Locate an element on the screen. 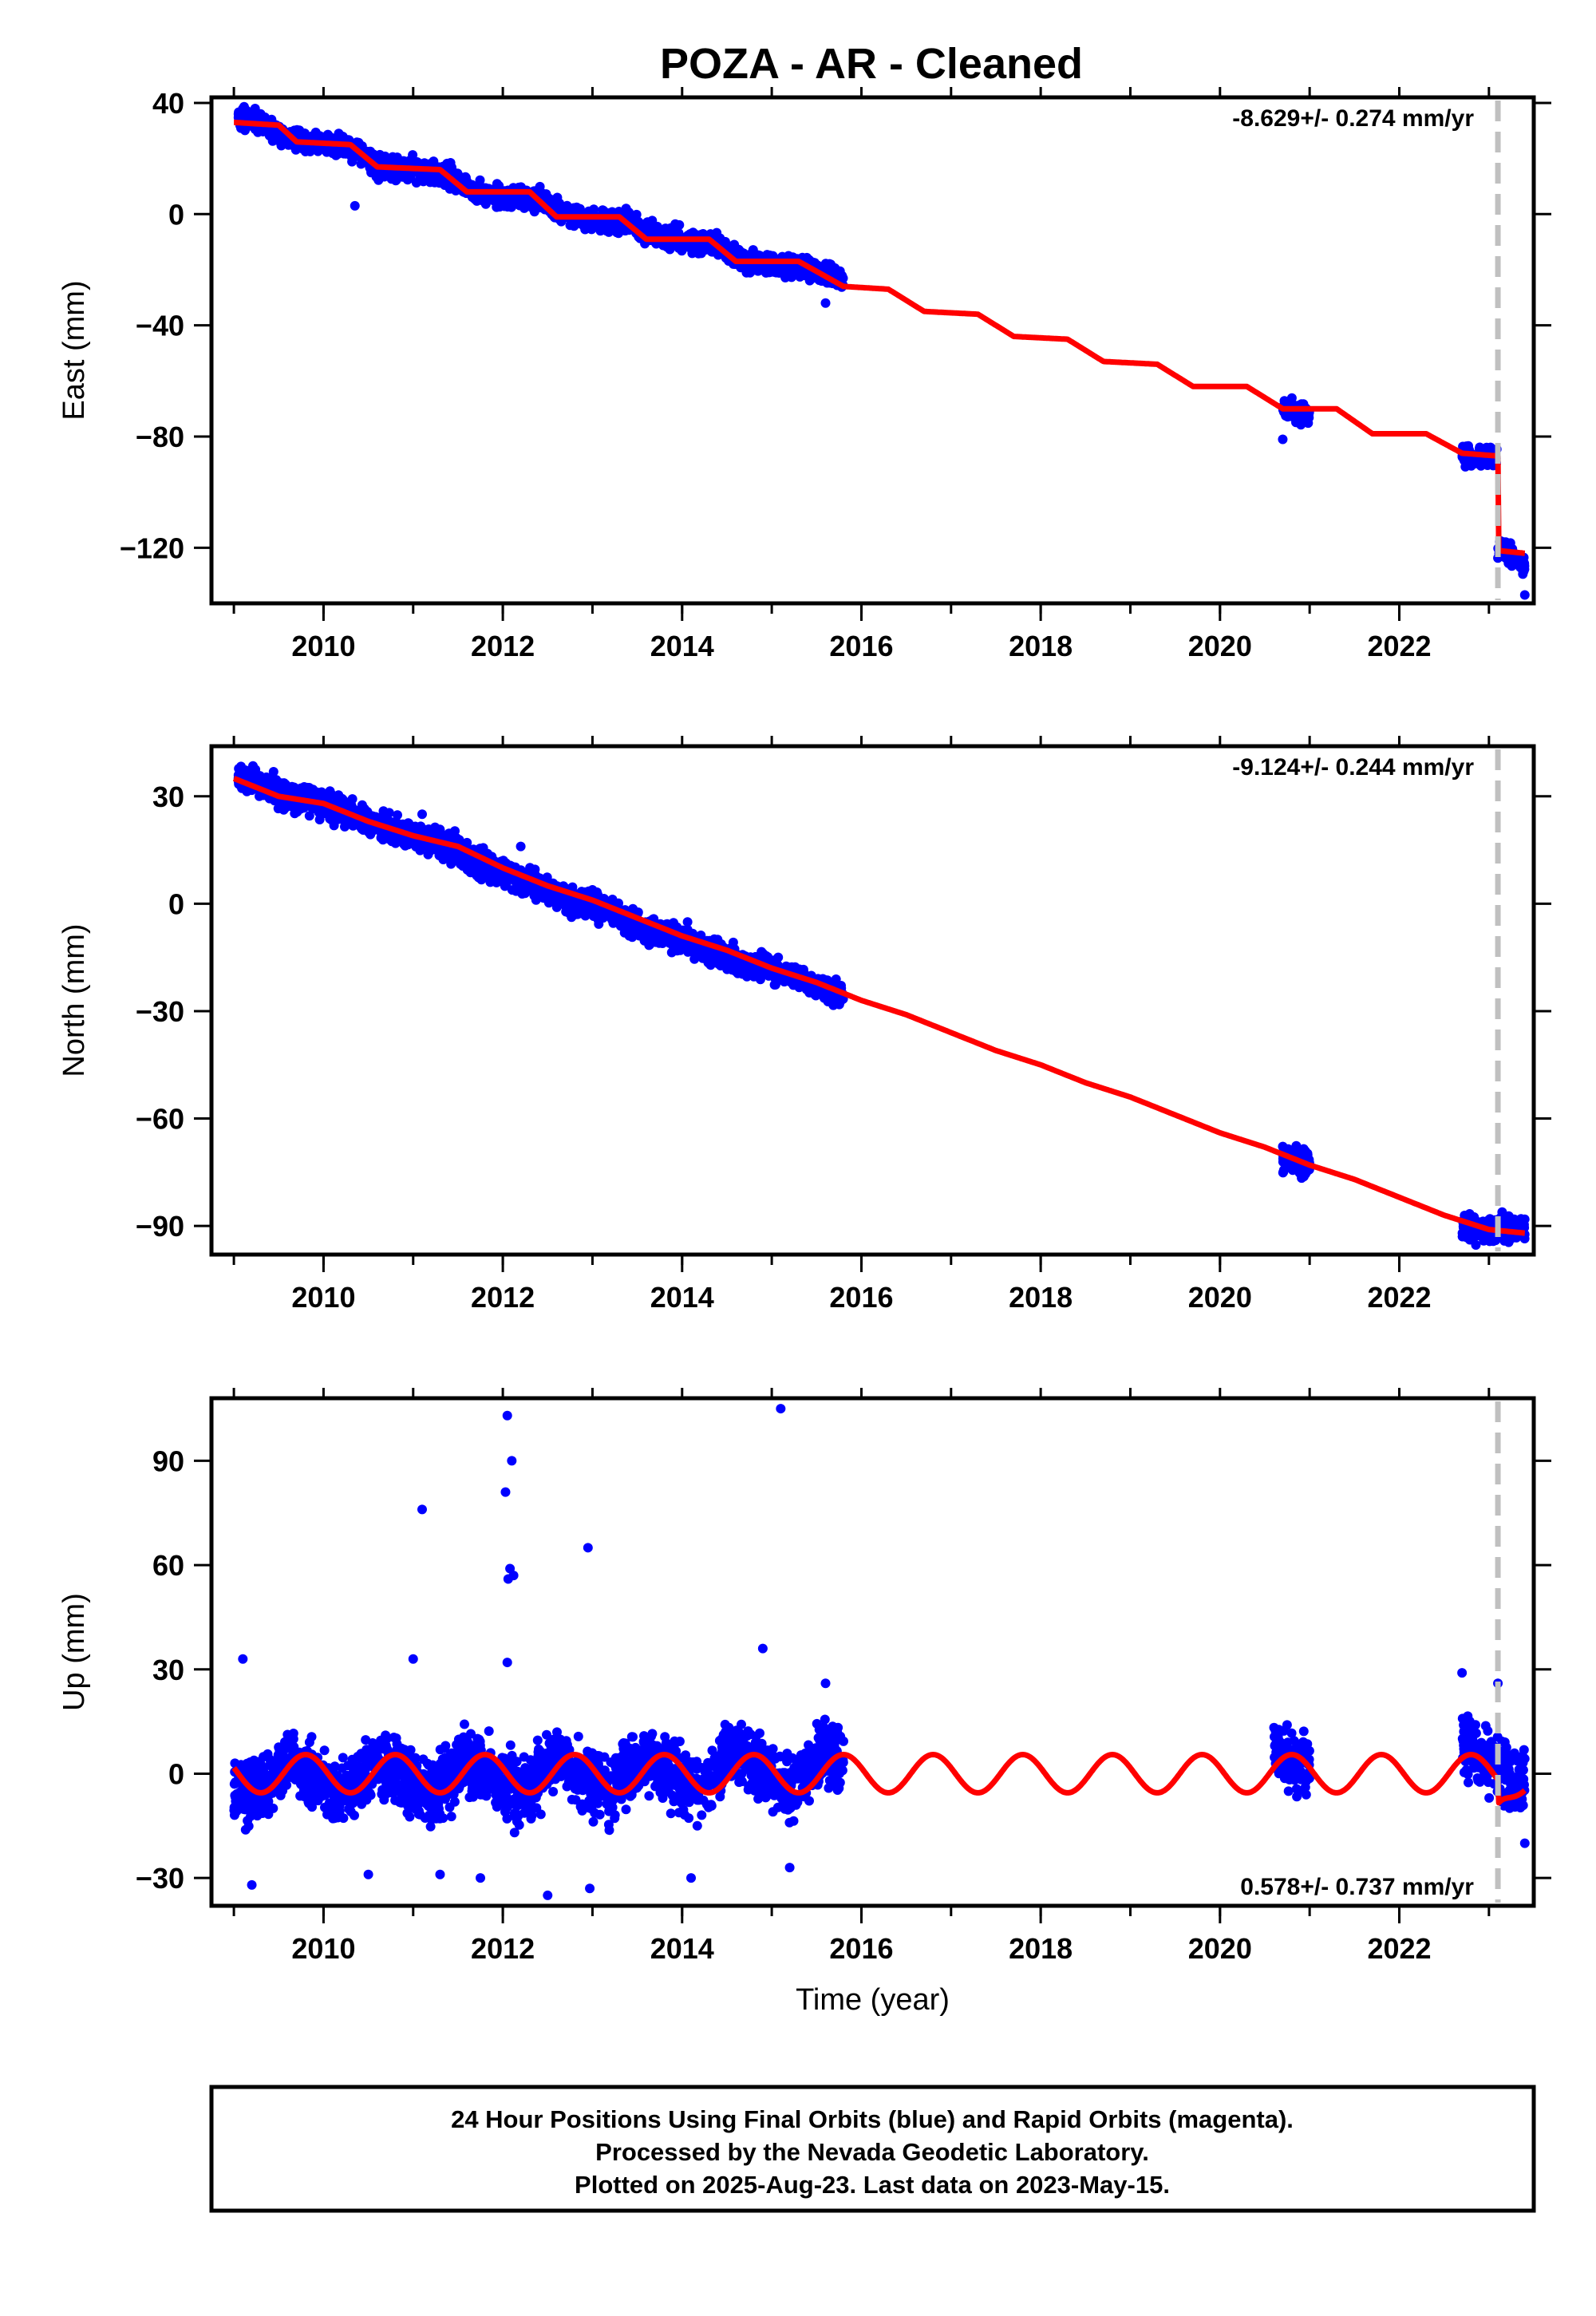  east-rate-label: -8.629+/- 0.274 mm/yr is located at coordinates (1353, 118).